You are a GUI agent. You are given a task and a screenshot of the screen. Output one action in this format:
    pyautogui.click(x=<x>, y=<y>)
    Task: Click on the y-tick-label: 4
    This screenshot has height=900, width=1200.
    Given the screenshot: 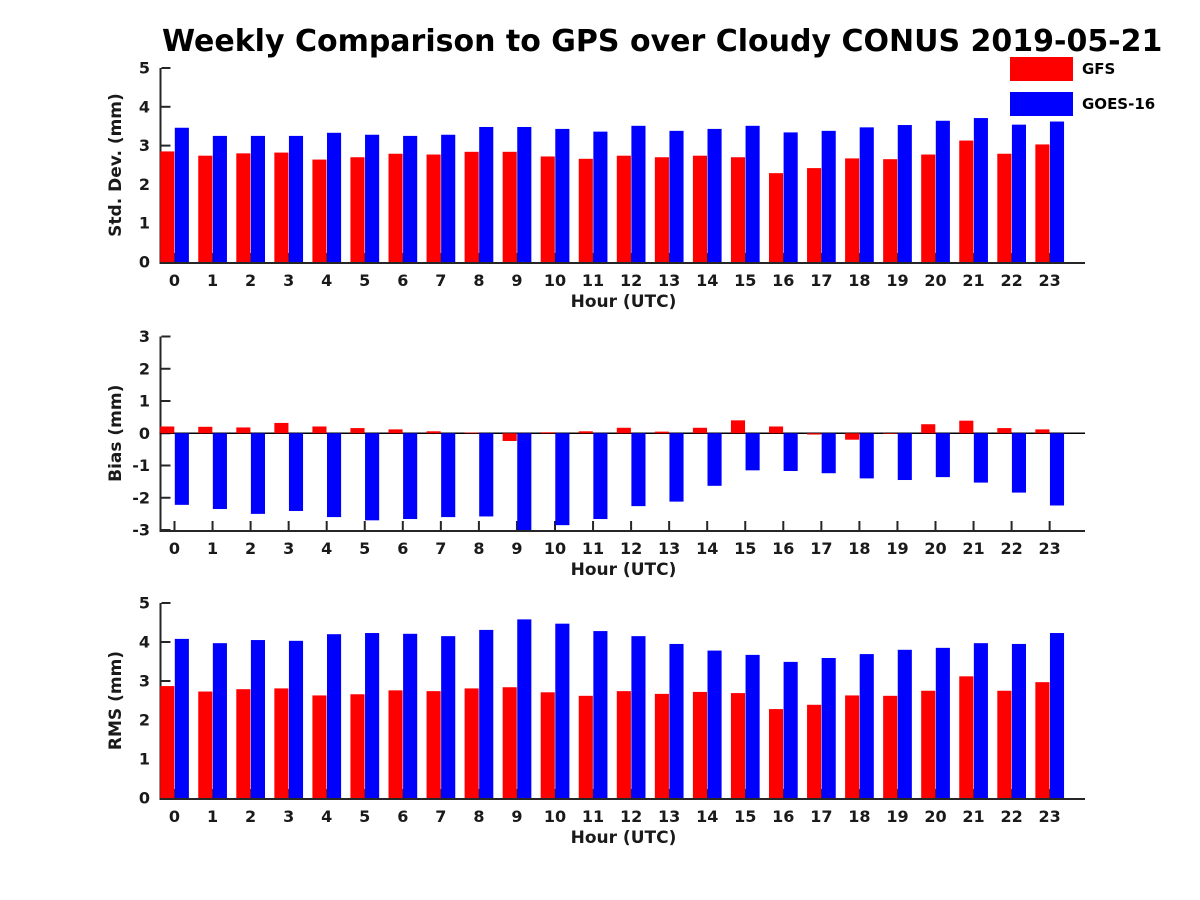 What is the action you would take?
    pyautogui.click(x=144, y=642)
    